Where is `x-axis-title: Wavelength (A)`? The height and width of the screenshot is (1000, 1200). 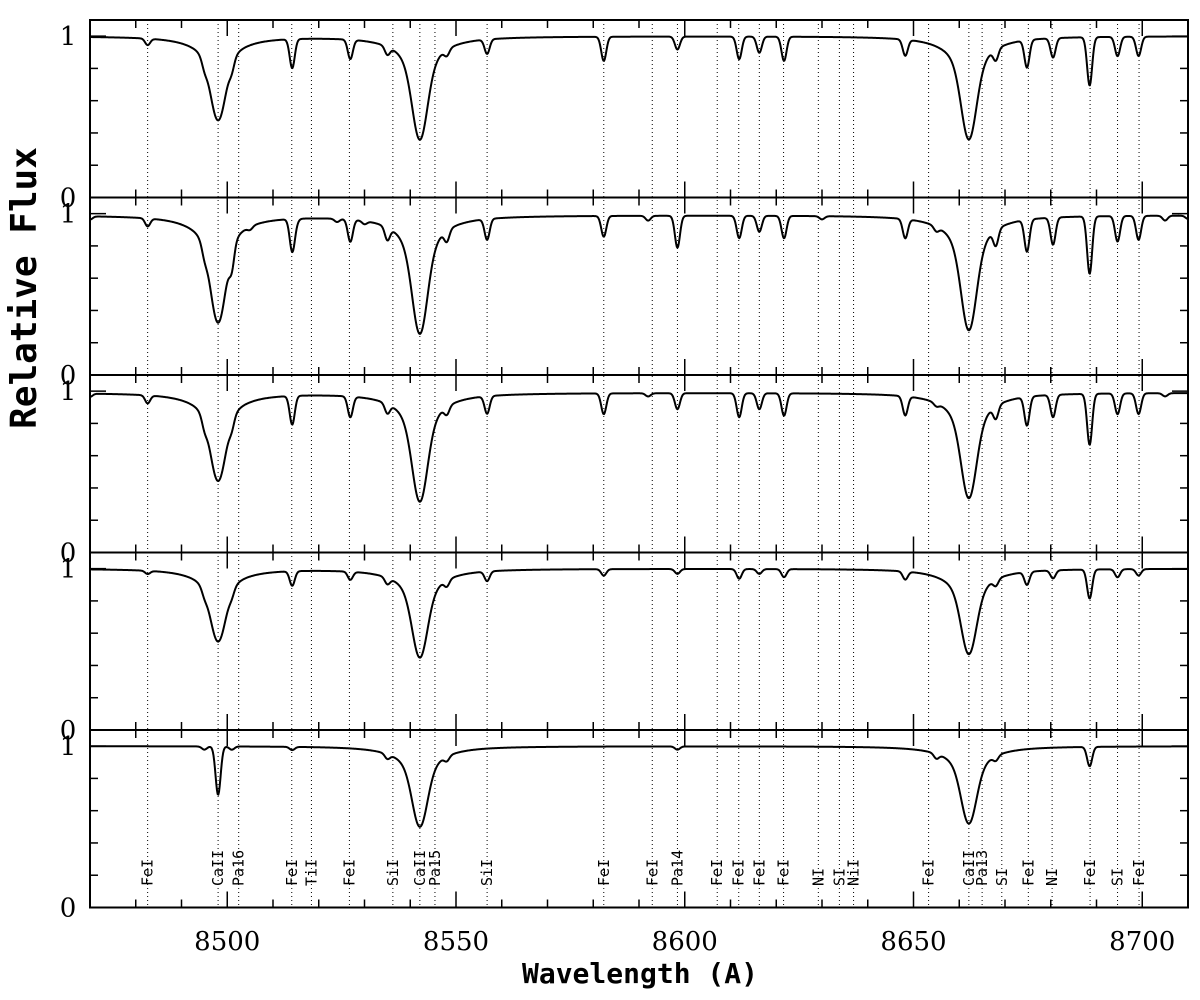
x-axis-title: Wavelength (A) is located at coordinates (640, 973).